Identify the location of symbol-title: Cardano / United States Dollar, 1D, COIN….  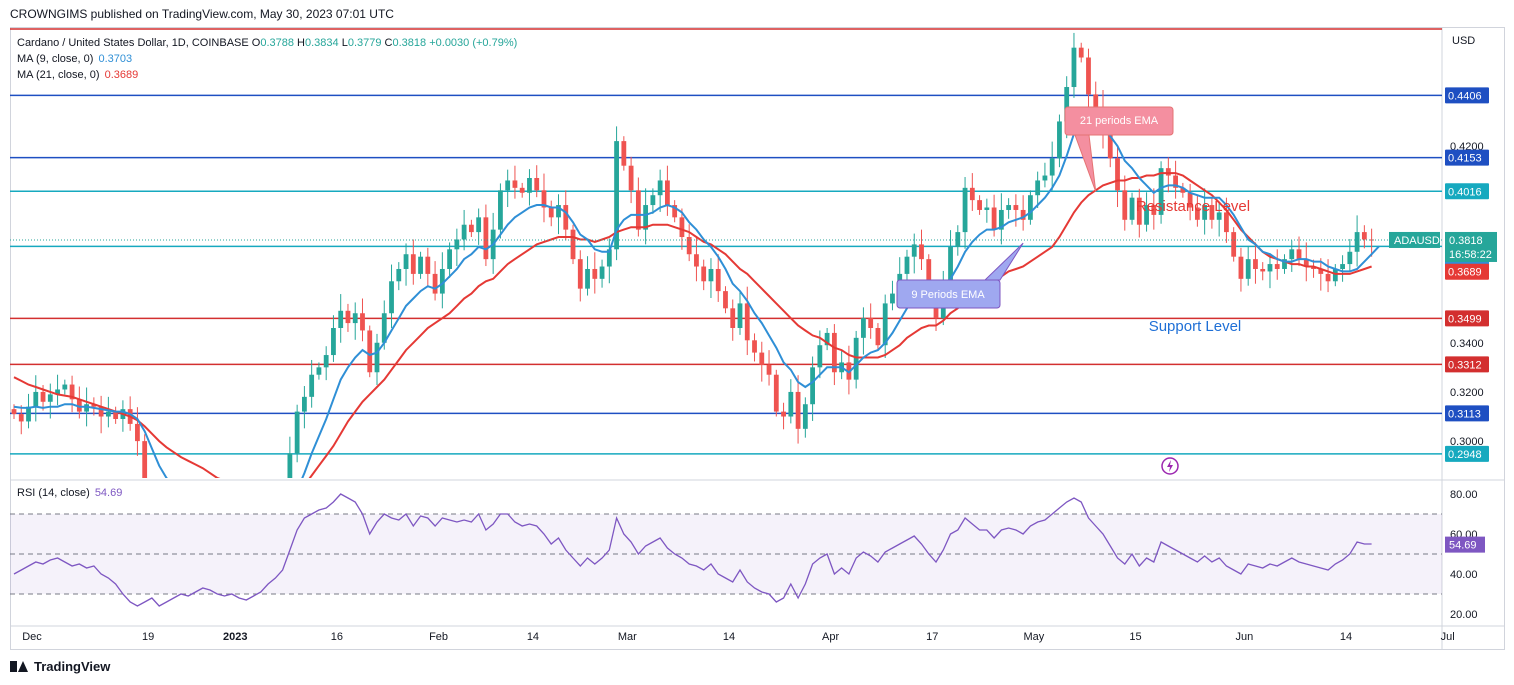
(133, 43).